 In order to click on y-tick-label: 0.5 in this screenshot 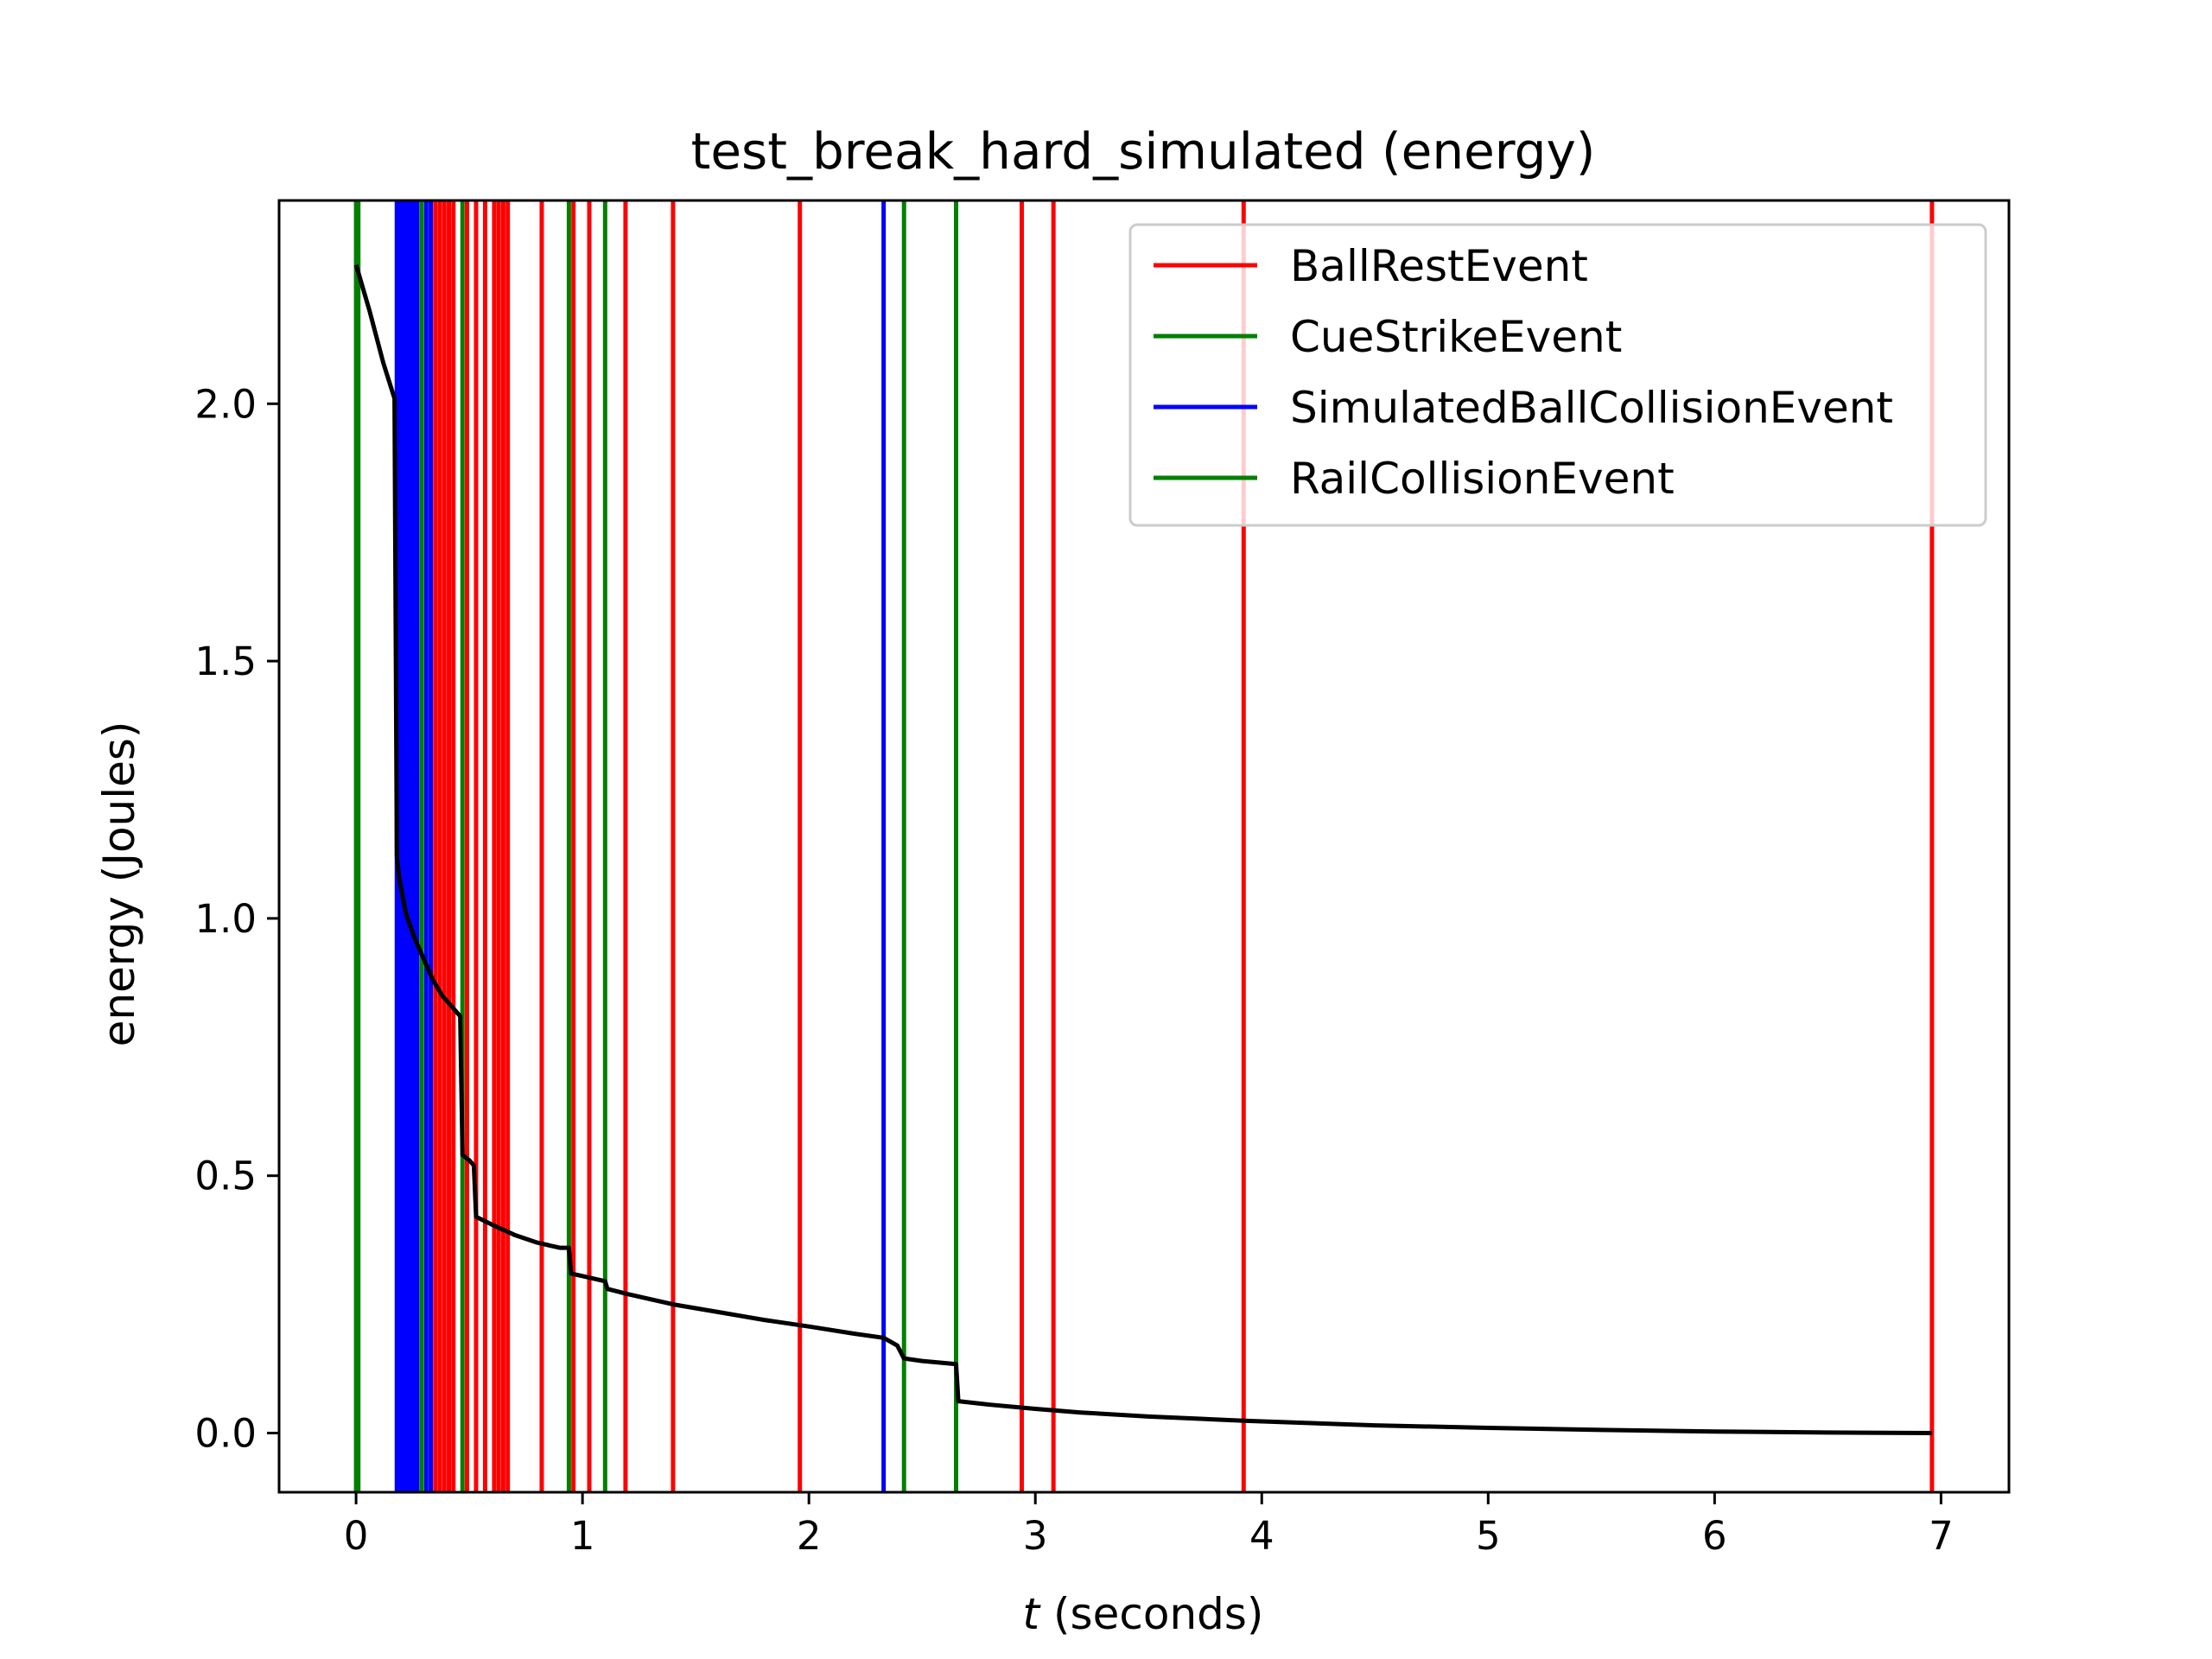, I will do `click(225, 1176)`.